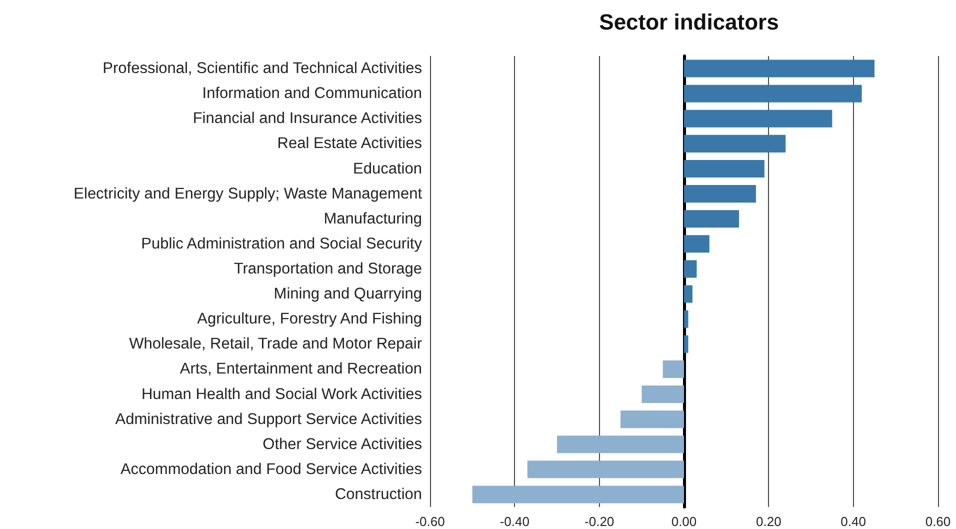 The width and height of the screenshot is (956, 529). I want to click on y-tick-label: Agriculture, Forestry And Fishing, so click(309, 319).